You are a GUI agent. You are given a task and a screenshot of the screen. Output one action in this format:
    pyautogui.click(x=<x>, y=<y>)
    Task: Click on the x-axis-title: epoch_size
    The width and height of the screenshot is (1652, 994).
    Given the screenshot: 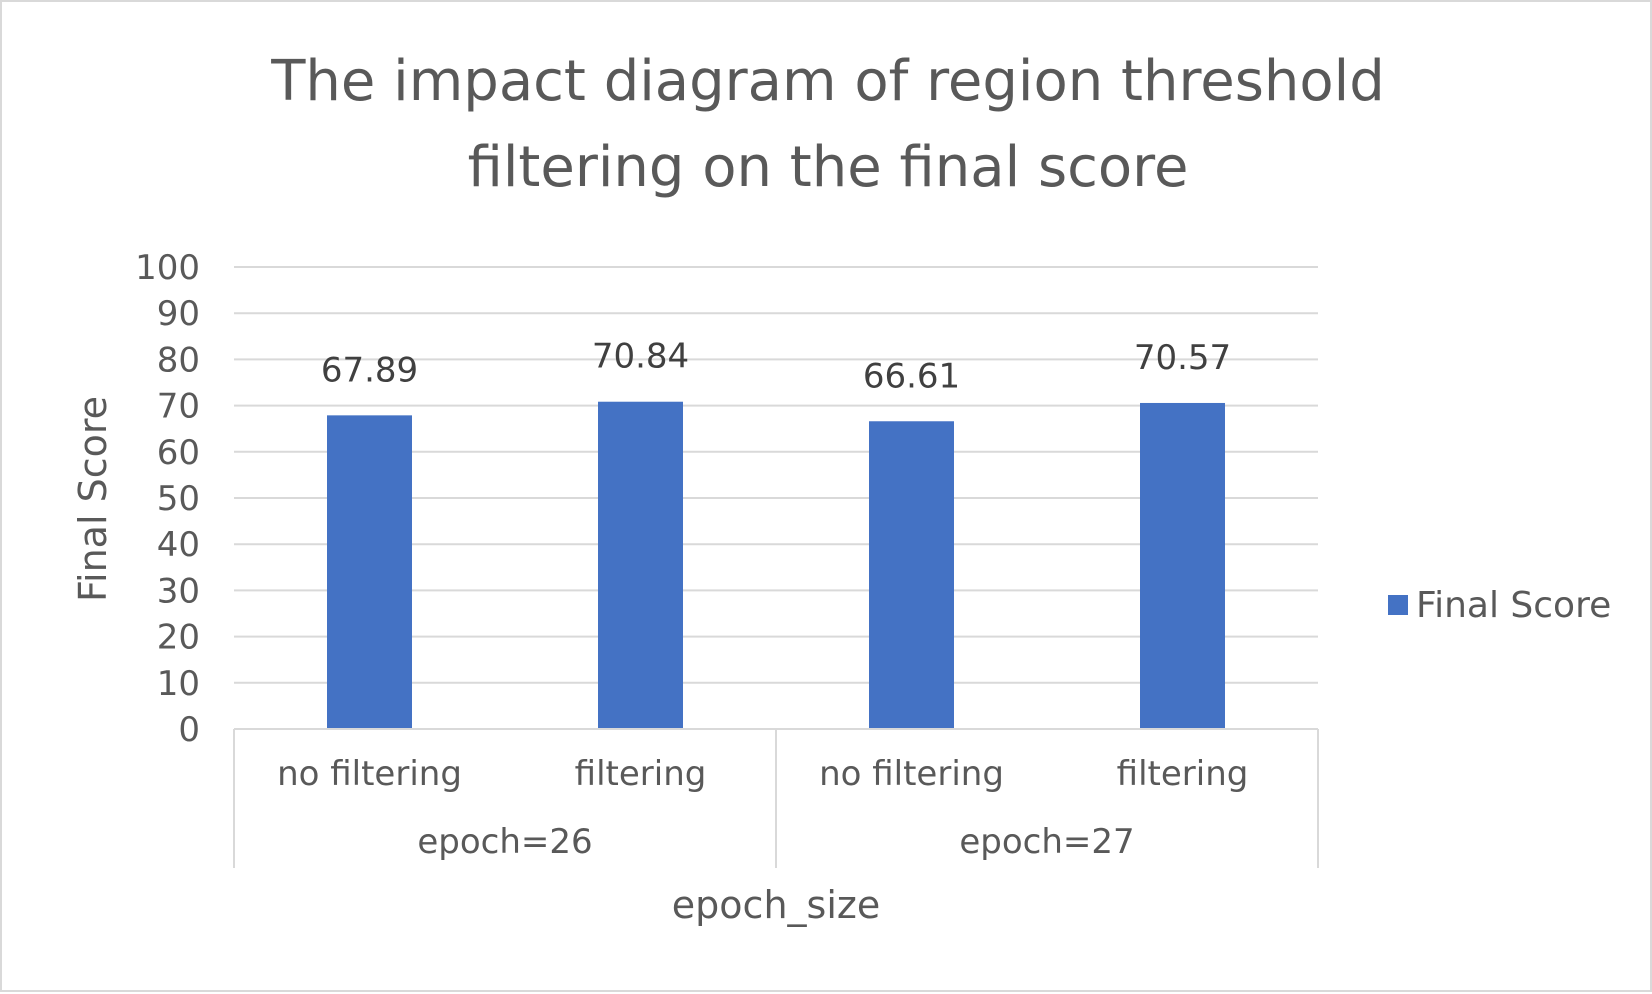 What is the action you would take?
    pyautogui.click(x=776, y=905)
    